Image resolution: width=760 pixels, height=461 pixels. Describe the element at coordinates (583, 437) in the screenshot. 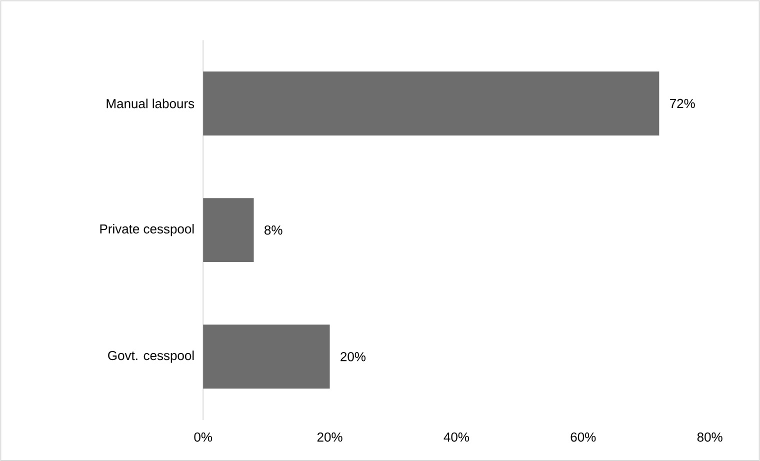

I see `x-tick-label: 60%` at that location.